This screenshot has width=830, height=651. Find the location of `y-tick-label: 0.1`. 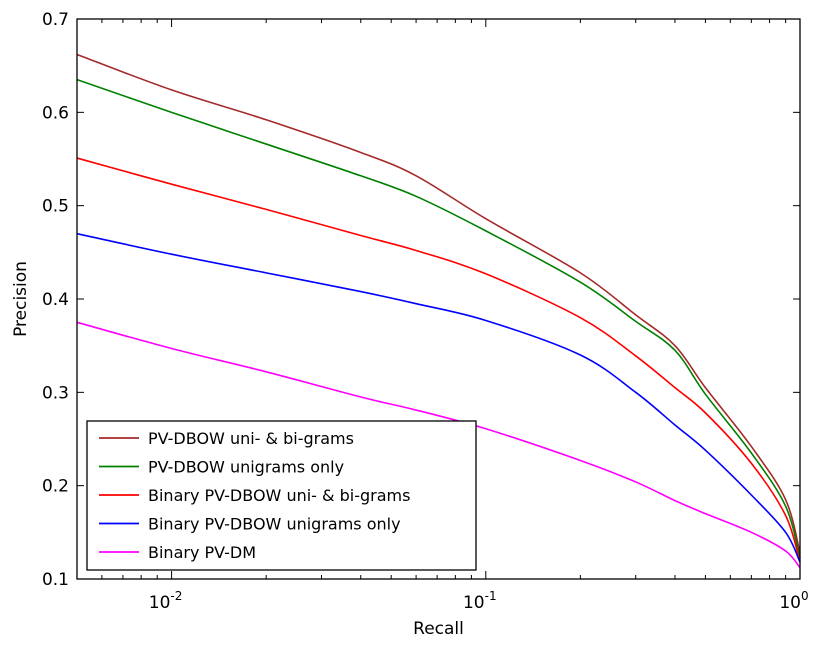

y-tick-label: 0.1 is located at coordinates (55, 580).